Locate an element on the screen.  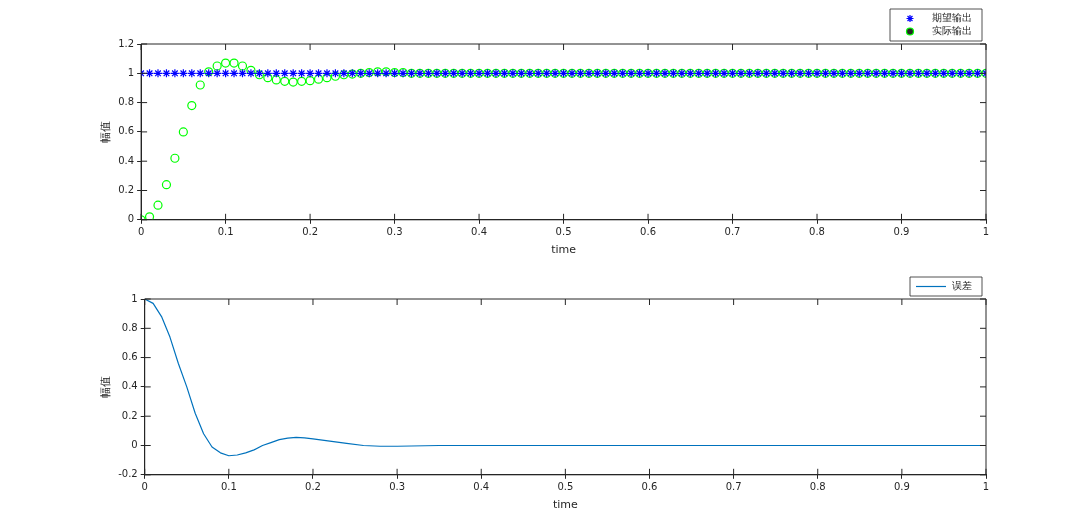
x-tick-label: 0 is located at coordinates (144, 487).